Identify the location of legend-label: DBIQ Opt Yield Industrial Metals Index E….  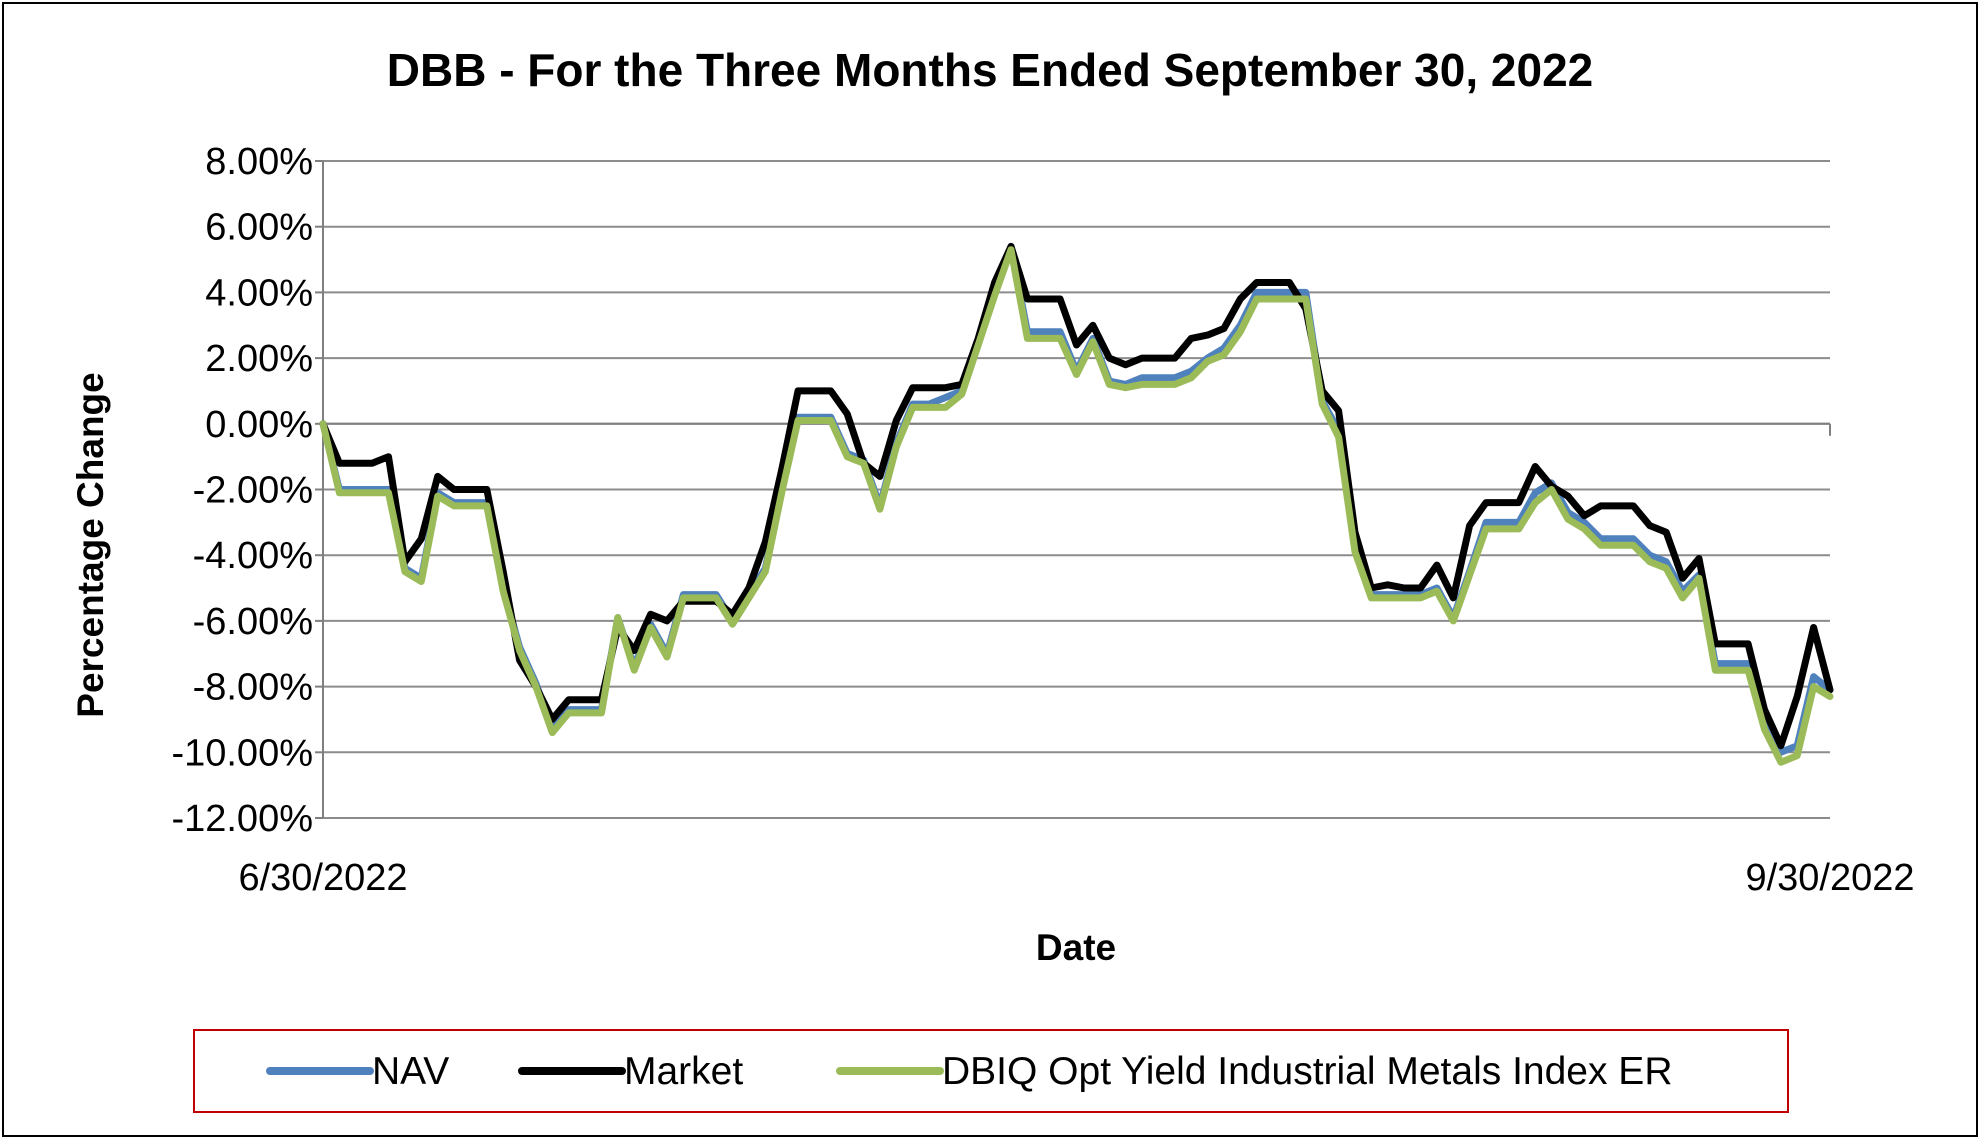
(1307, 1071).